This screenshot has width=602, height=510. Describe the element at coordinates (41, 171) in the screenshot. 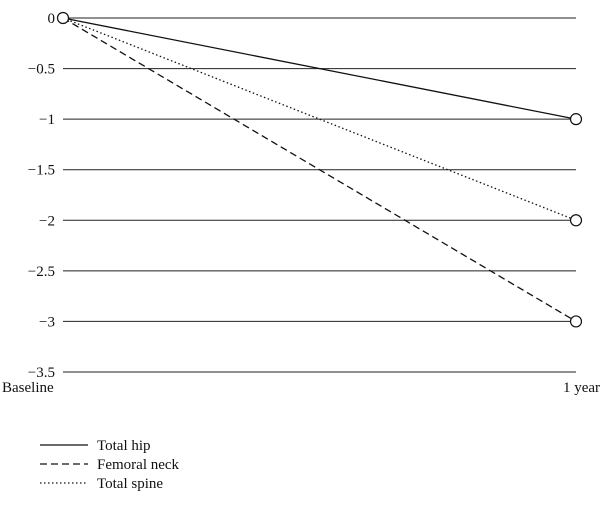

I see `y-tick-label: −1.5` at that location.